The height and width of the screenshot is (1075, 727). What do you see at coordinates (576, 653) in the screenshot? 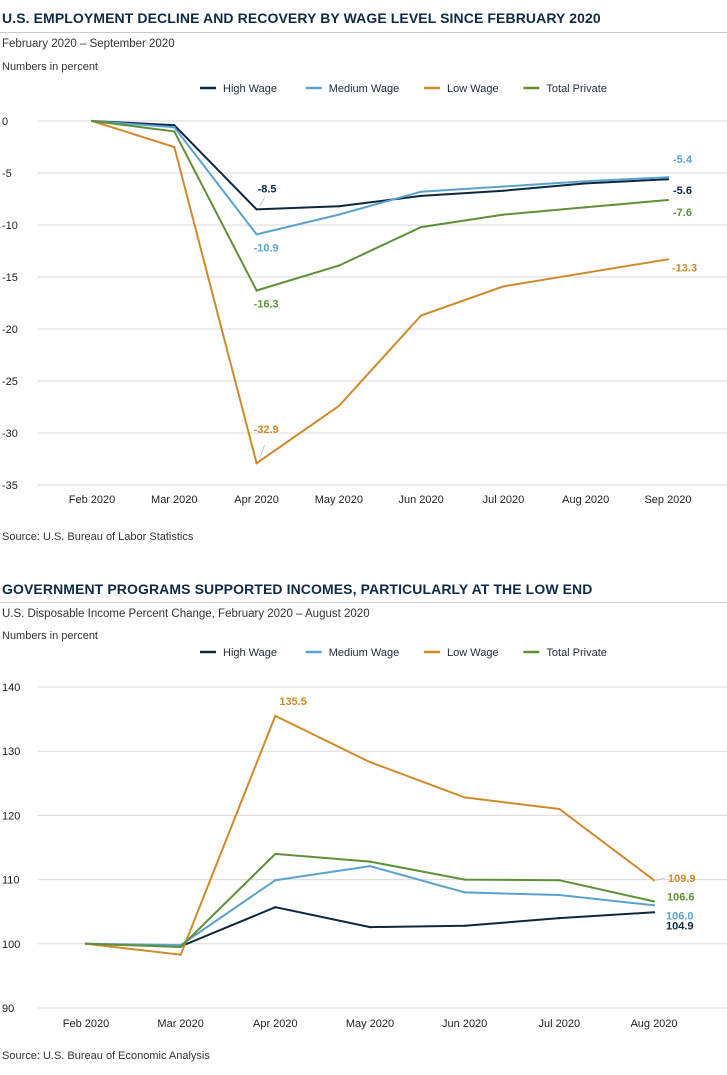
I see `legend-label: Total Private` at bounding box center [576, 653].